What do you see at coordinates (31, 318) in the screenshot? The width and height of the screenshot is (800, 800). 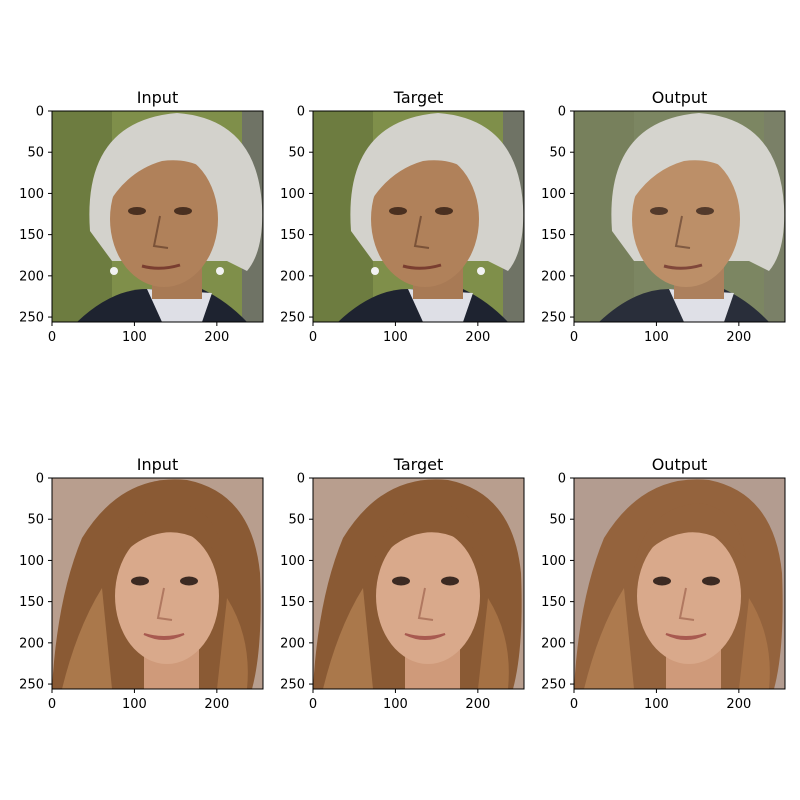 I see `y-tick-label: 250` at bounding box center [31, 318].